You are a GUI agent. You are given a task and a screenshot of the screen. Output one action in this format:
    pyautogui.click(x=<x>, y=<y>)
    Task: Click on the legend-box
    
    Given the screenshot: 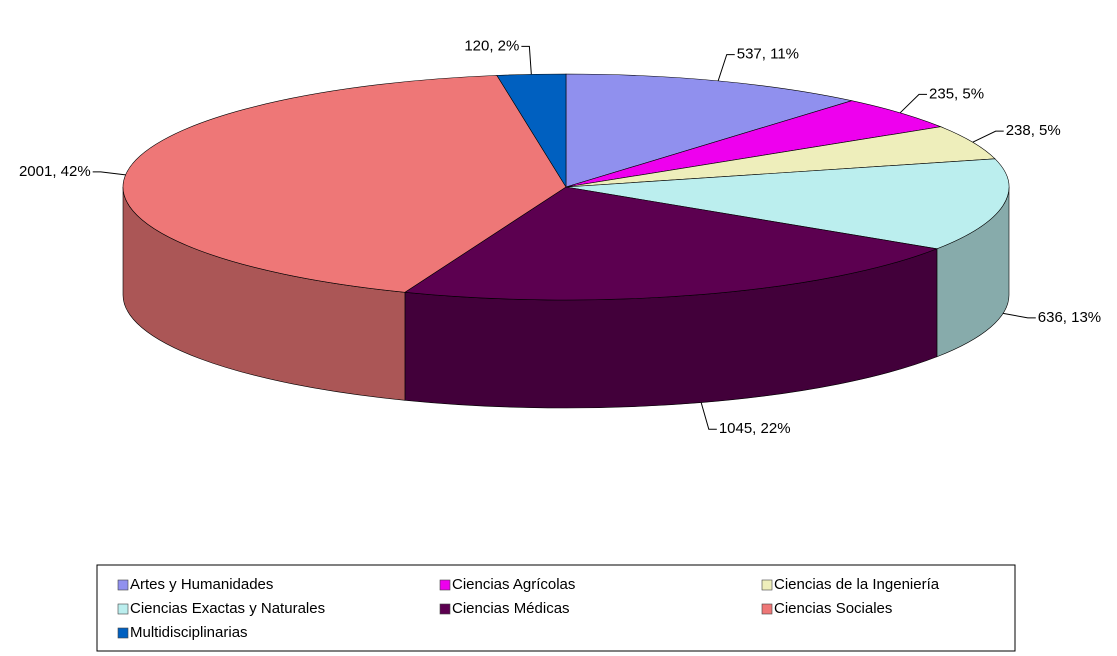 What is the action you would take?
    pyautogui.click(x=556, y=608)
    